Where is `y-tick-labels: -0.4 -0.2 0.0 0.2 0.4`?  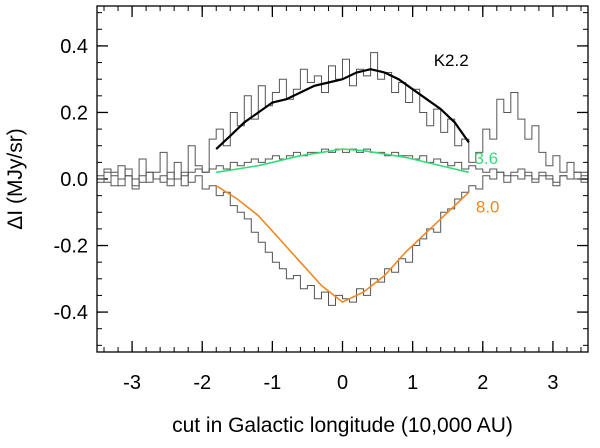 y-tick-labels: -0.4 -0.2 0.0 0.2 0.4 is located at coordinates (71, 180).